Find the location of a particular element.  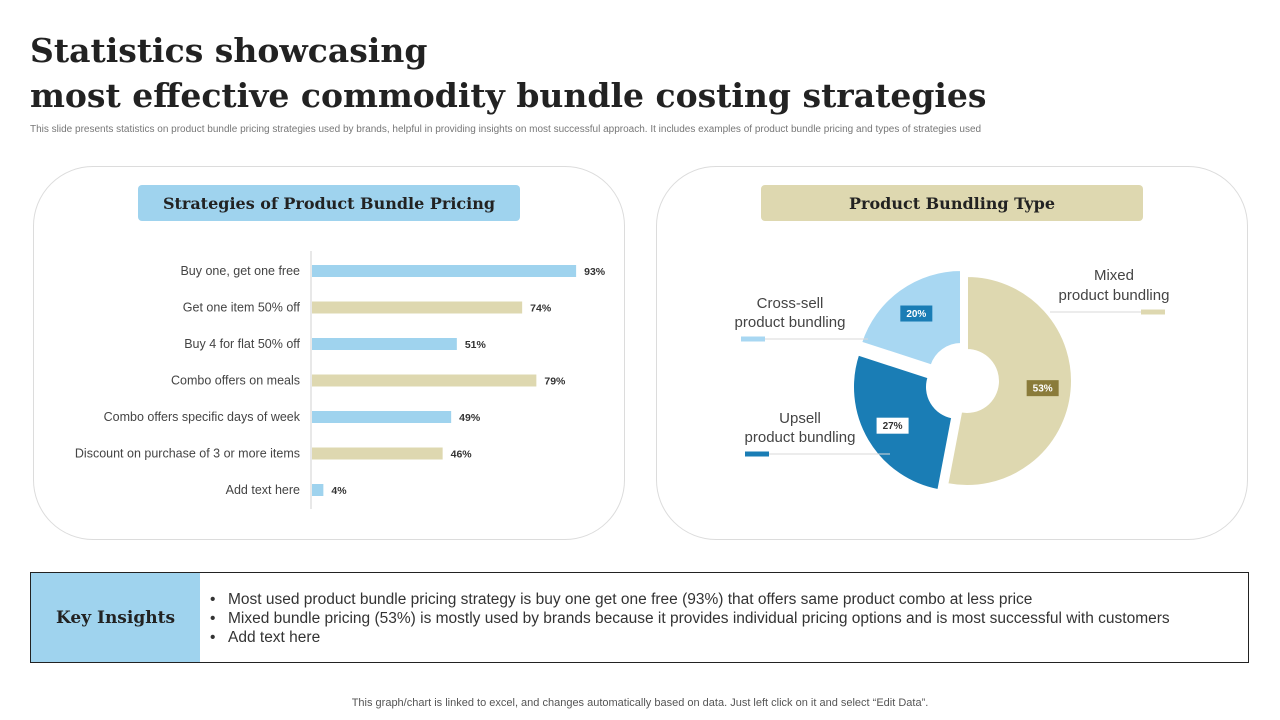

bar-value-label: 46% is located at coordinates (462, 455).